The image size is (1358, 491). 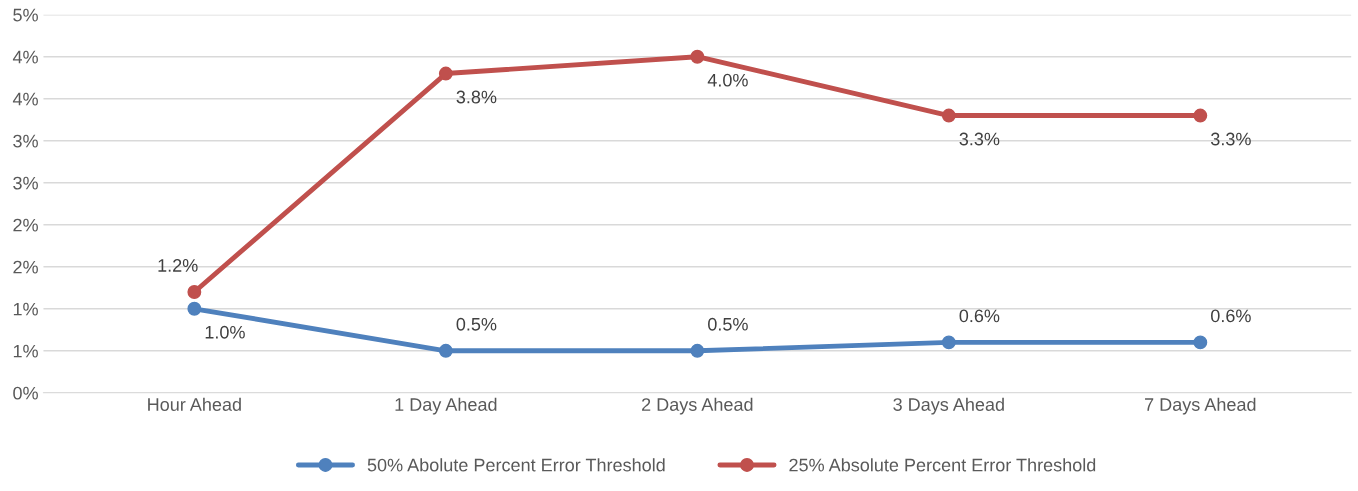 I want to click on y-tick-label: 0%, so click(x=25, y=393).